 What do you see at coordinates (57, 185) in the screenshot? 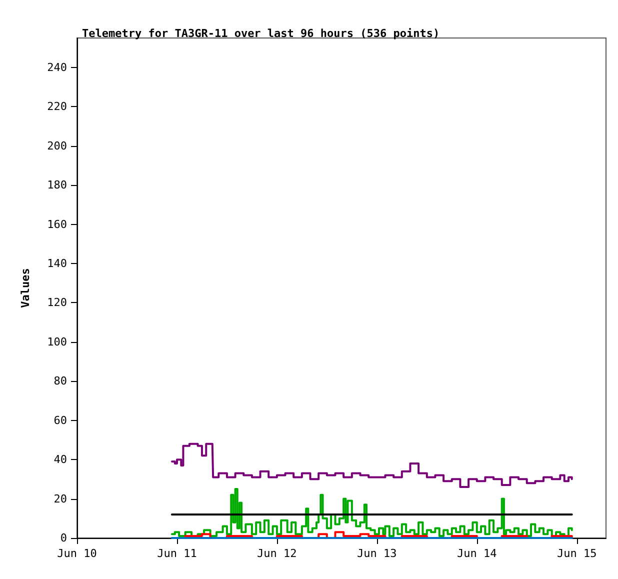
I see `y-tick-label: 180` at bounding box center [57, 185].